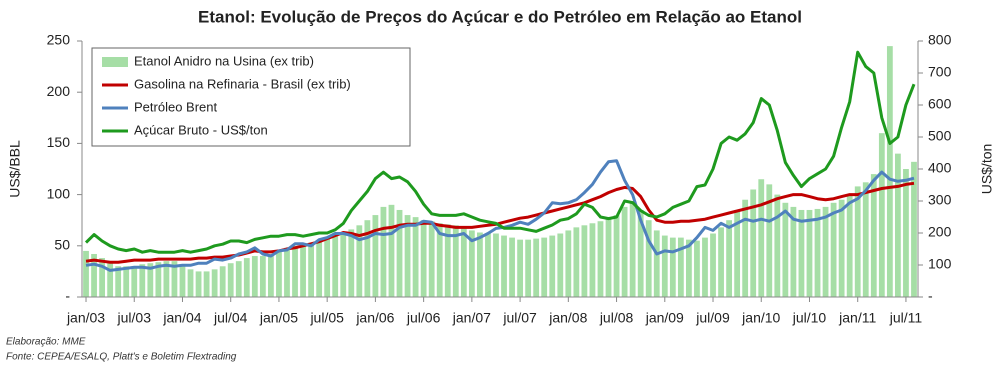 The image size is (1003, 371). I want to click on x-tick-label: jul/07, so click(519, 318).